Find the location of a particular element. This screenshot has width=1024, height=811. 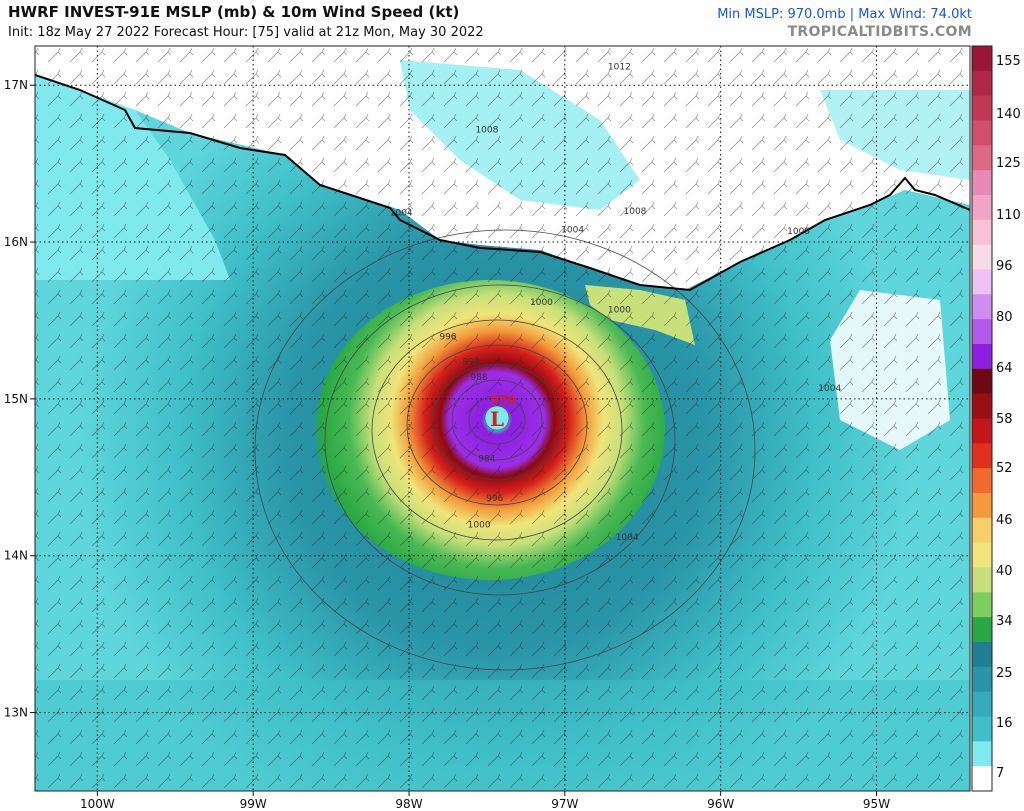

lon-tick-label: 97W is located at coordinates (564, 804).